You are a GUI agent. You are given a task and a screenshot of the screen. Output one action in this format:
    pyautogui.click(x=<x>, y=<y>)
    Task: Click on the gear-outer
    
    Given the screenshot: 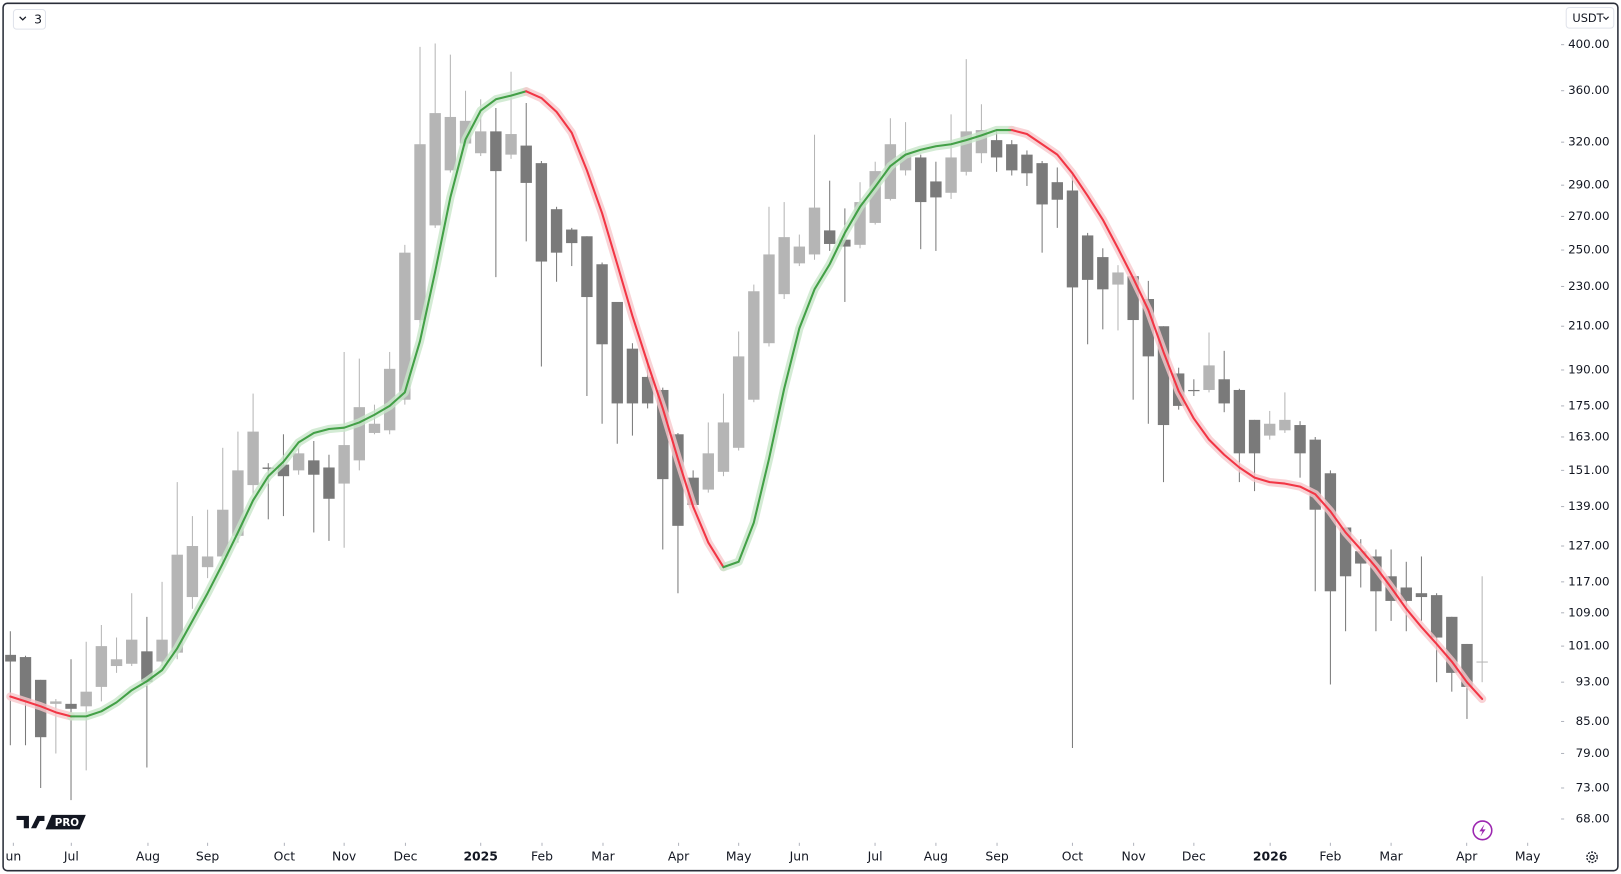 What is the action you would take?
    pyautogui.click(x=1592, y=857)
    